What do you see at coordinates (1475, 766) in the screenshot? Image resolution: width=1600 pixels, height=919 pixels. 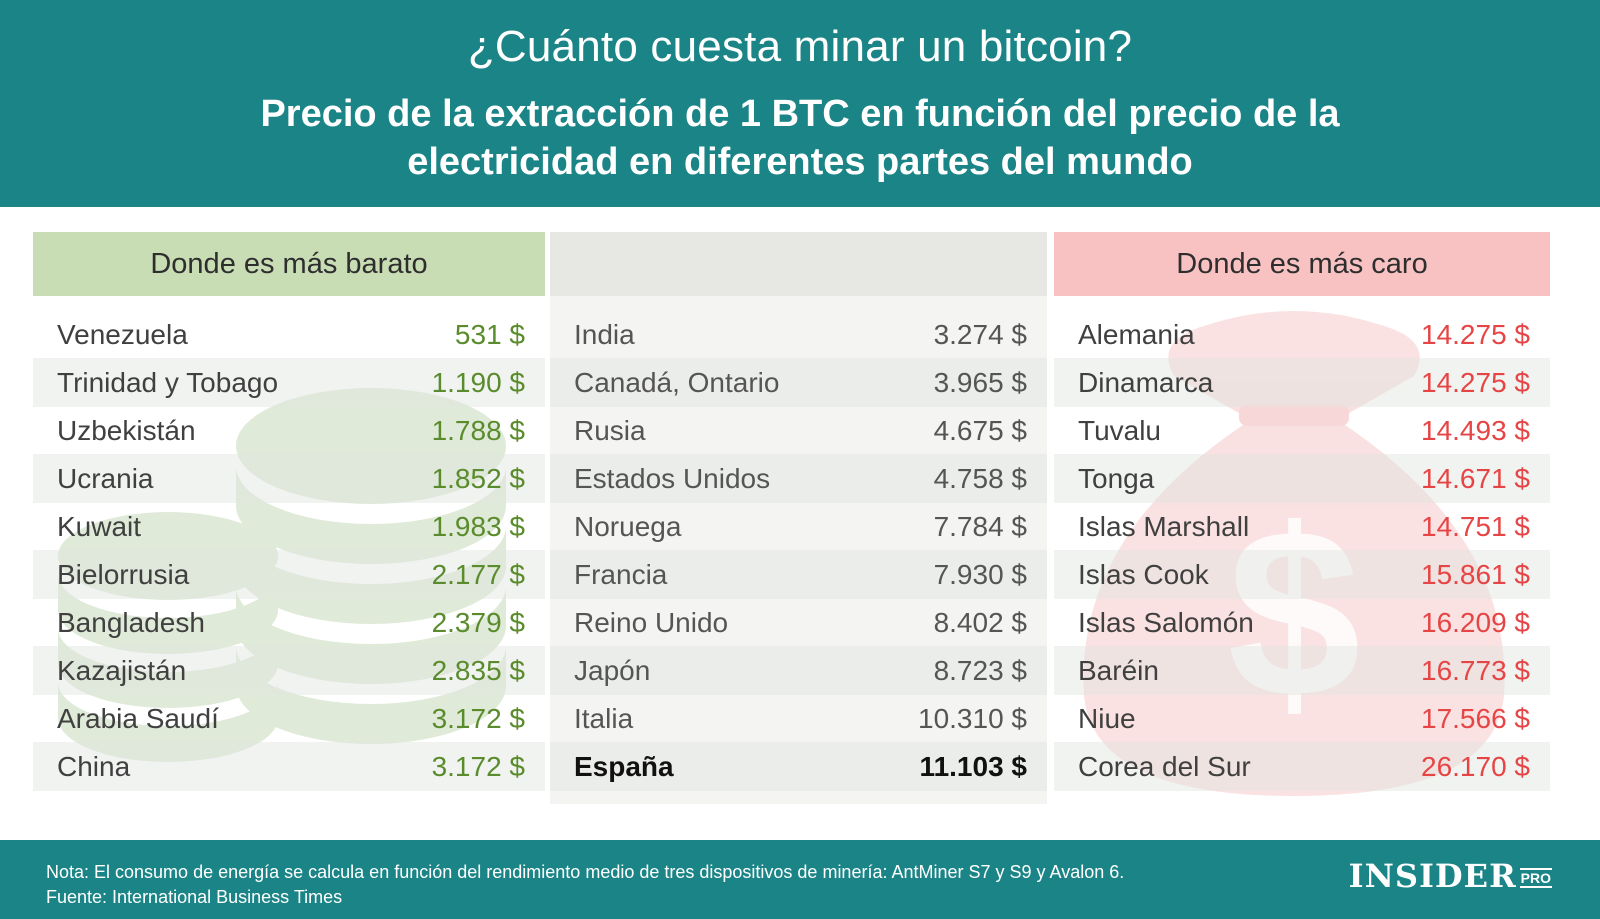 I see `mining-cost-value: 26.170 $` at bounding box center [1475, 766].